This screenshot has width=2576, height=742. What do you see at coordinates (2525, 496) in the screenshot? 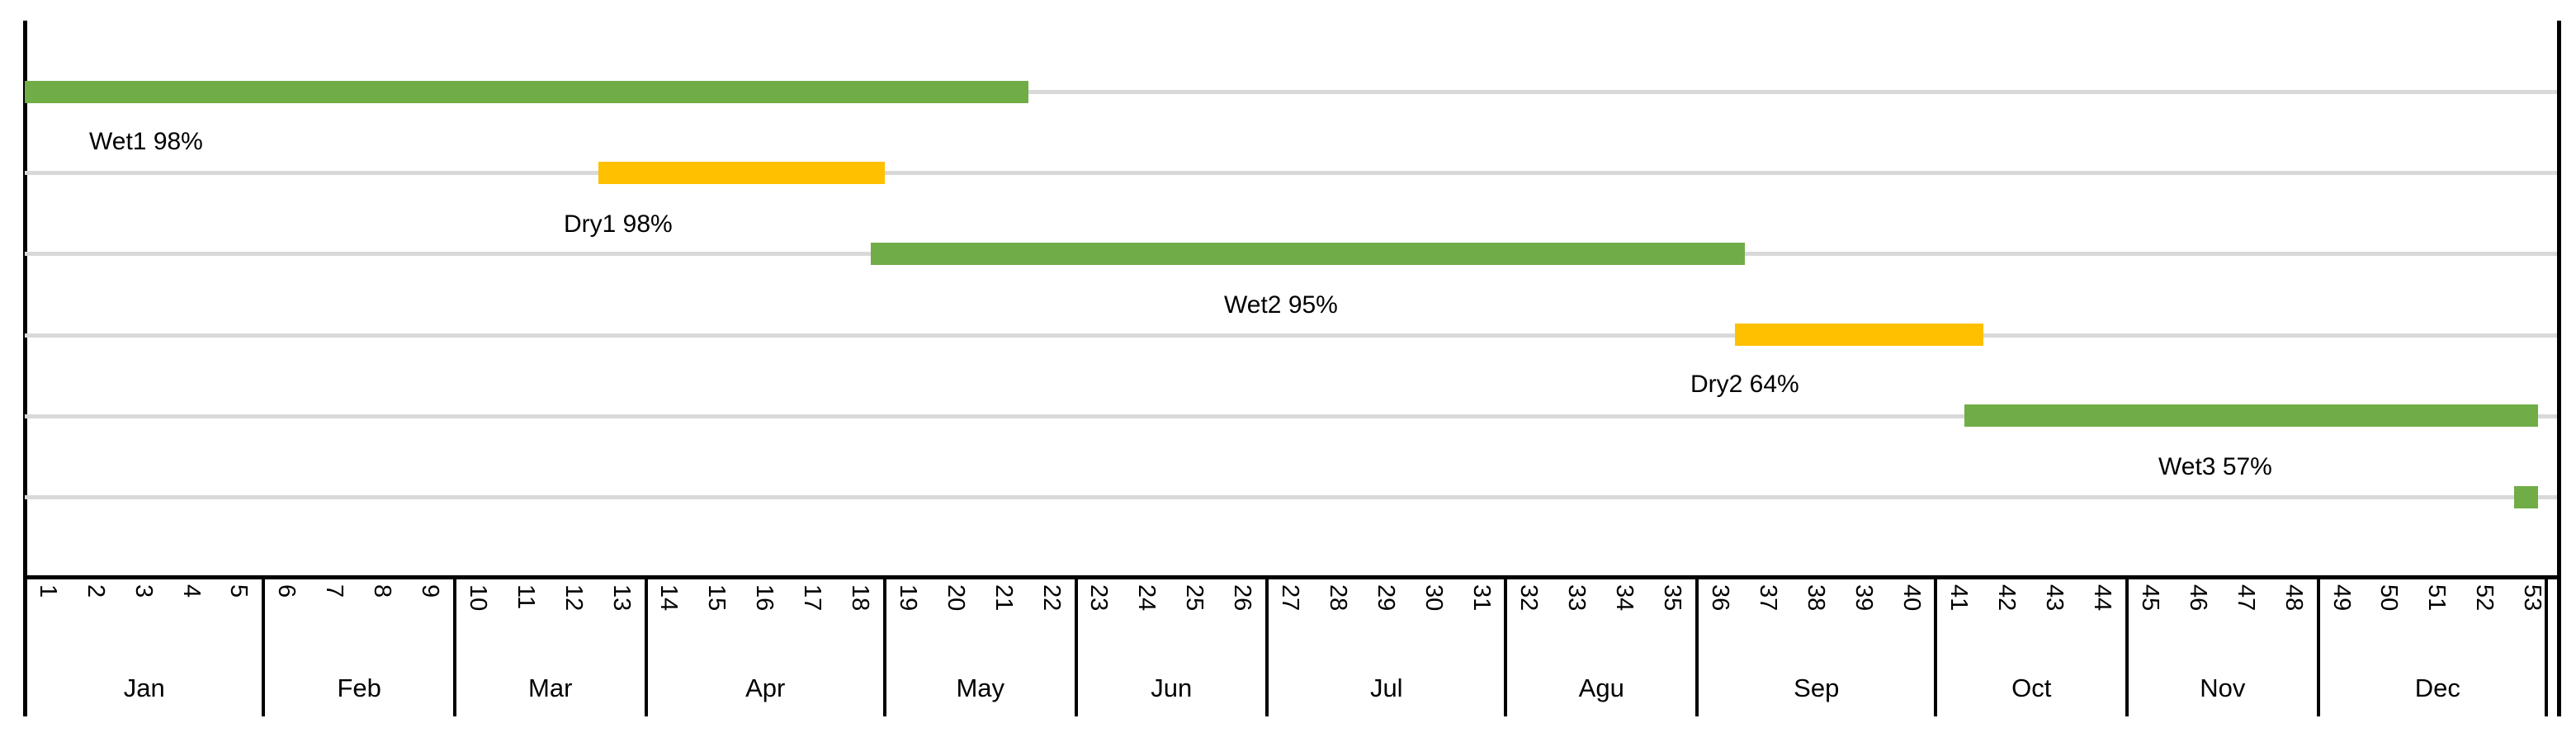
I see `gantt-bar-marker` at bounding box center [2525, 496].